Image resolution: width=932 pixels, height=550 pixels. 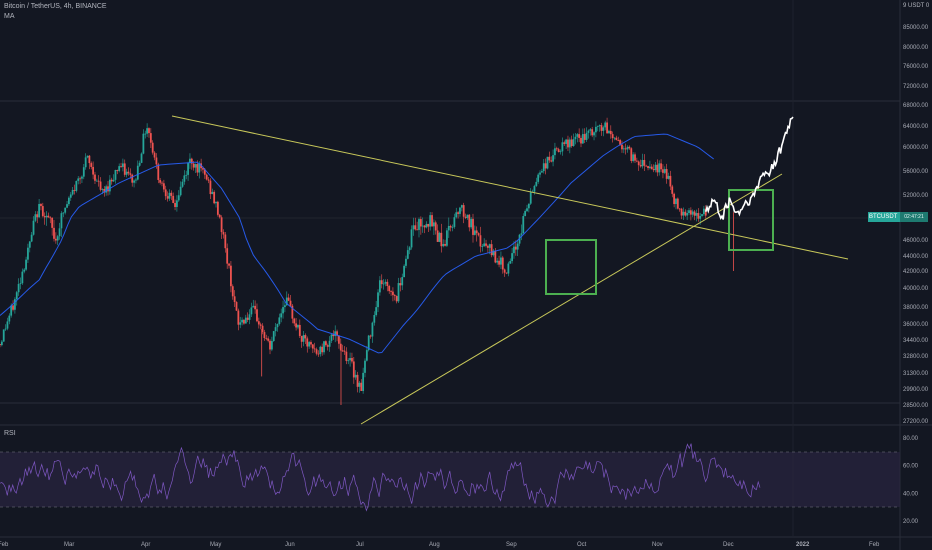 I want to click on ma-indicator-label: MA, so click(x=9, y=16).